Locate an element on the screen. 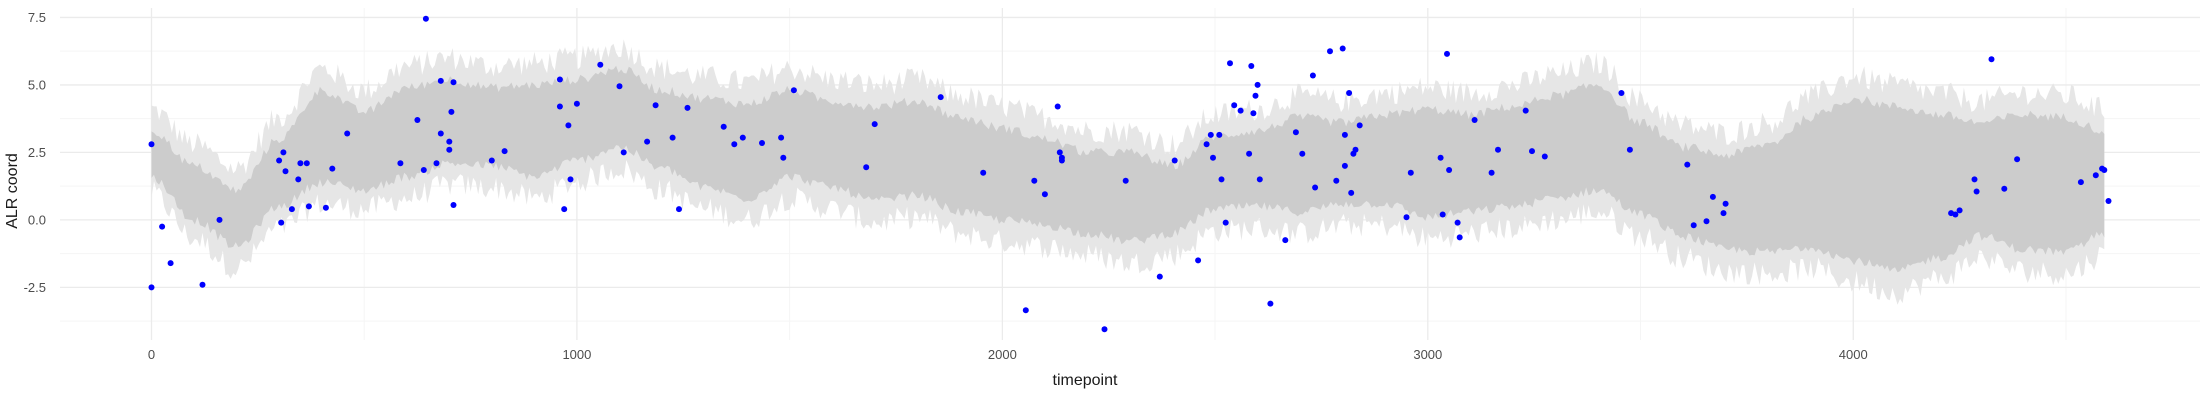  x-tick-label: 1000 is located at coordinates (576, 354).